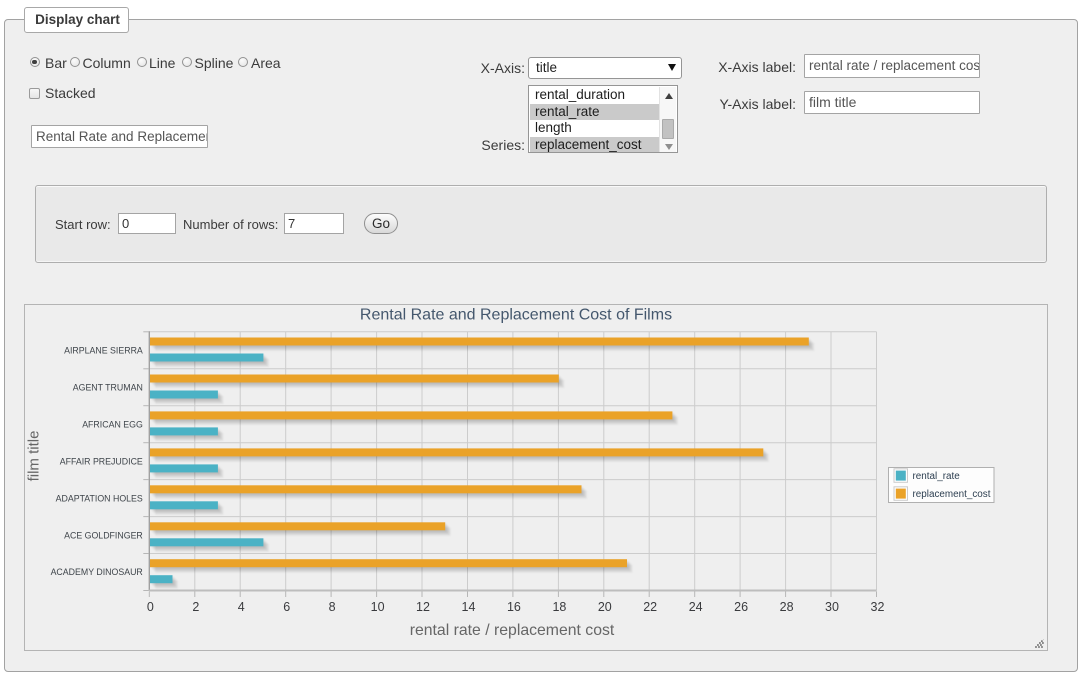  Describe the element at coordinates (112, 424) in the screenshot. I see `svg-text: AFRICAN EGG` at that location.